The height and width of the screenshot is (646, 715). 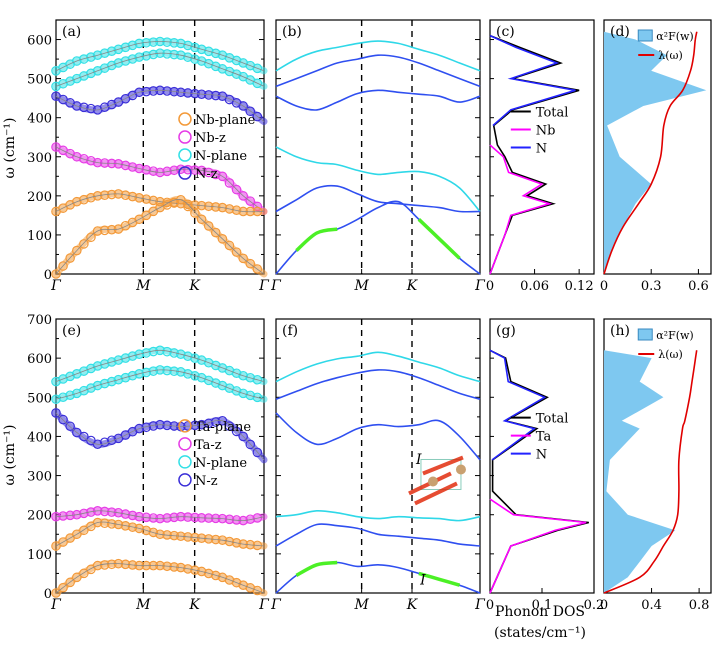 What do you see at coordinates (698, 286) in the screenshot?
I see `x-tick-label: 0.6` at bounding box center [698, 286].